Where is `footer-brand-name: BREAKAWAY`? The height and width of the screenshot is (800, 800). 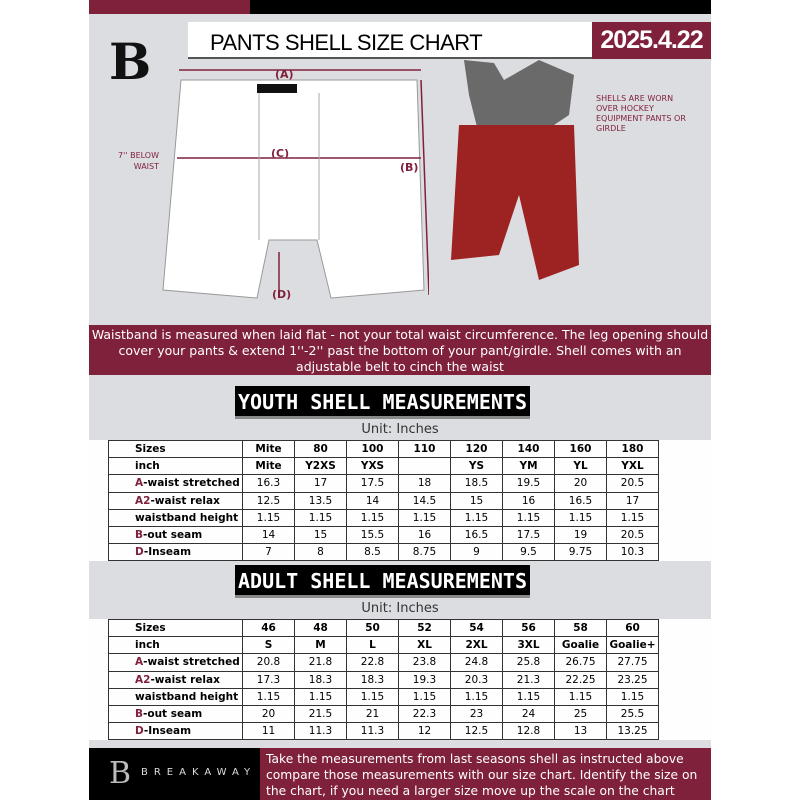 footer-brand-name: BREAKAWAY is located at coordinates (199, 772).